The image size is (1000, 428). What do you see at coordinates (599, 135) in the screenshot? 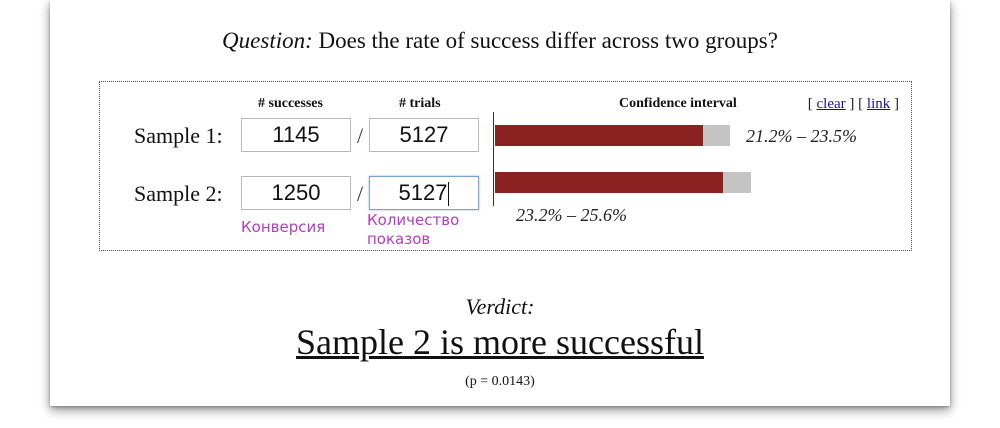
I see `sample-1-ci-fill` at bounding box center [599, 135].